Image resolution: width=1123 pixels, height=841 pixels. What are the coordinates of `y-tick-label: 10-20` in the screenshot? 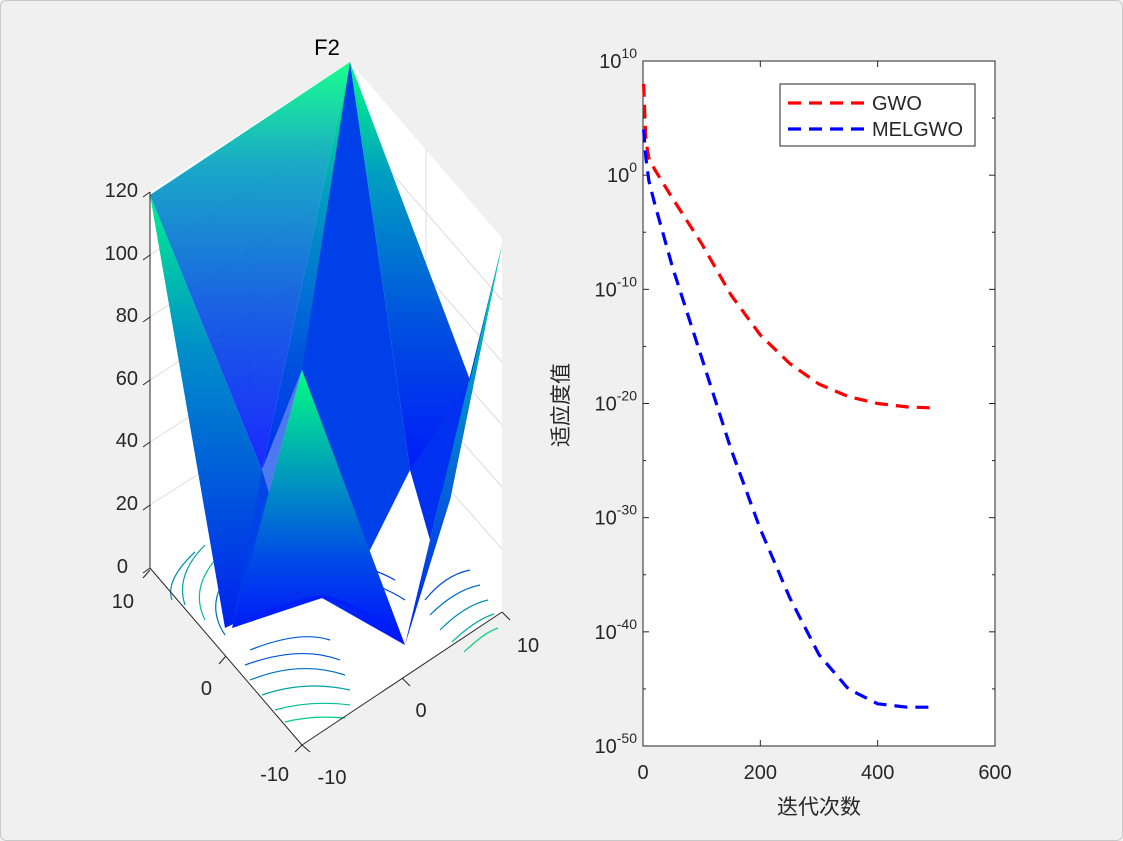 It's located at (616, 402).